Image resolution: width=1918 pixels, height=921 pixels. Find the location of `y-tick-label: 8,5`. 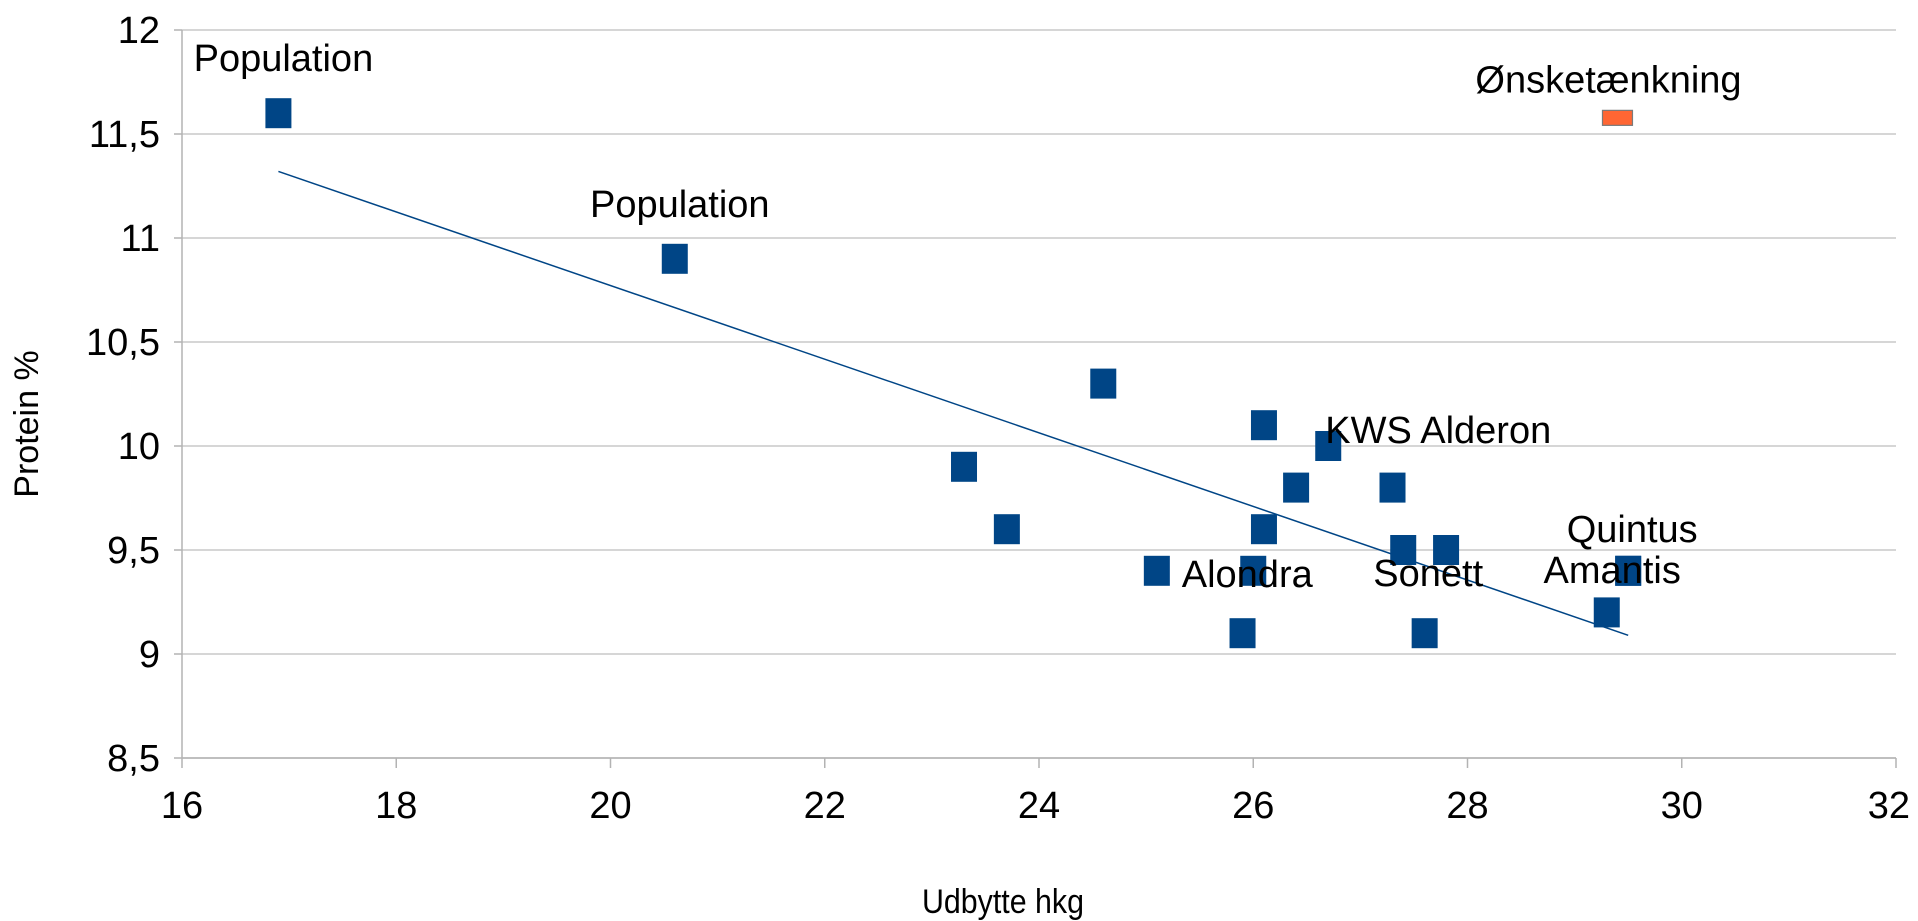

y-tick-label: 8,5 is located at coordinates (133, 759).